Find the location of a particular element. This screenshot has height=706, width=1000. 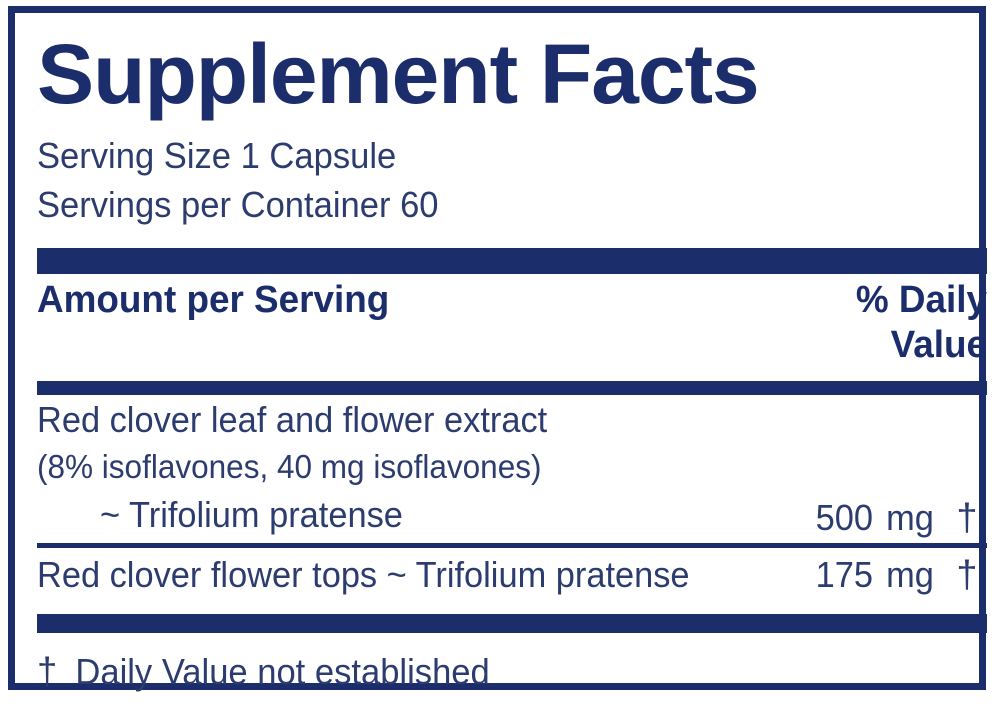

ingredient-amount-cell: 500 mg † is located at coordinates (878, 518).